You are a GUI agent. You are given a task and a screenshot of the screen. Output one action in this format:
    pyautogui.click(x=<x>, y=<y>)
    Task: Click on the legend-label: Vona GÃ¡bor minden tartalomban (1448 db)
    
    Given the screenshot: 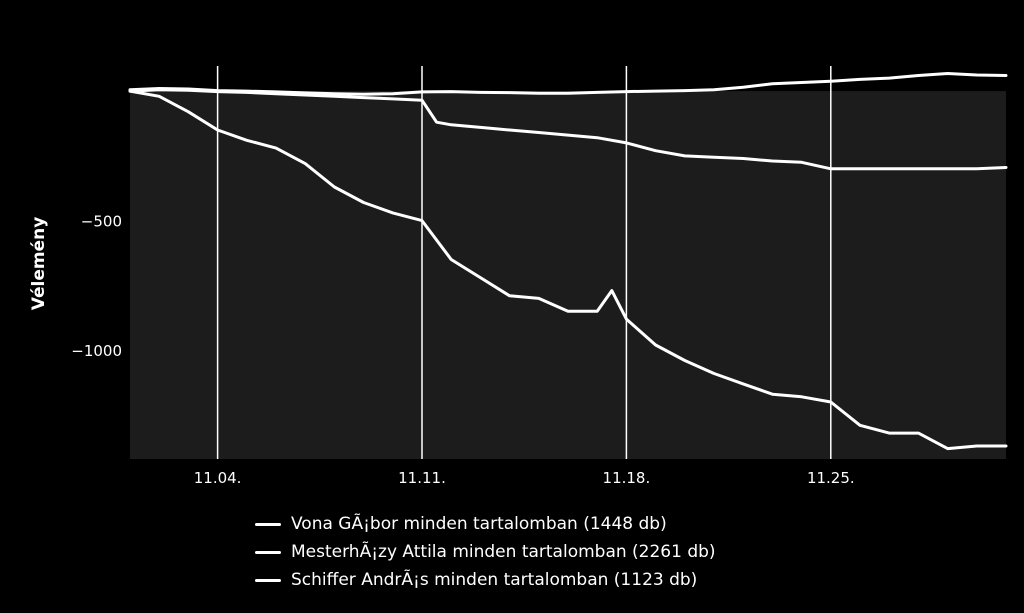 What is the action you would take?
    pyautogui.click(x=479, y=524)
    